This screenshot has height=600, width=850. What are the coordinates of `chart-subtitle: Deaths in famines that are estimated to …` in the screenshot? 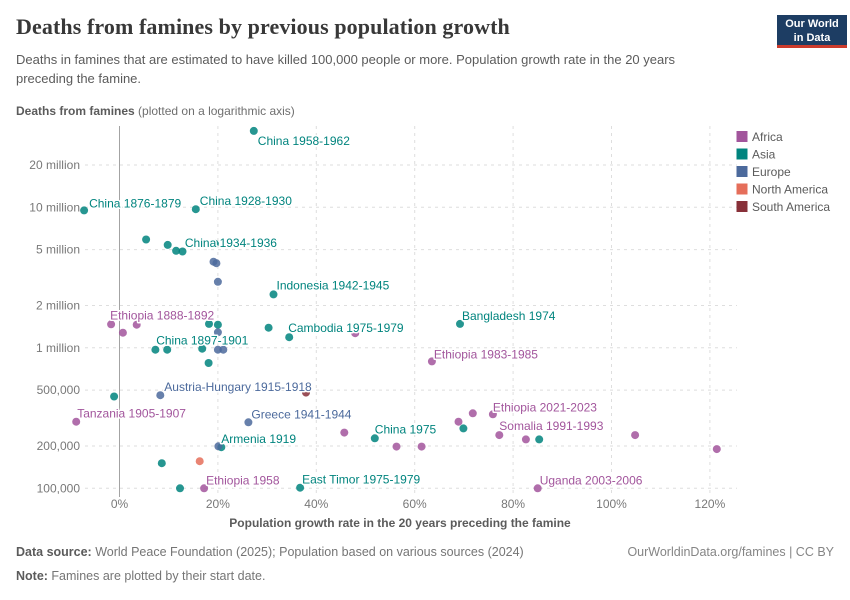 It's located at (346, 69).